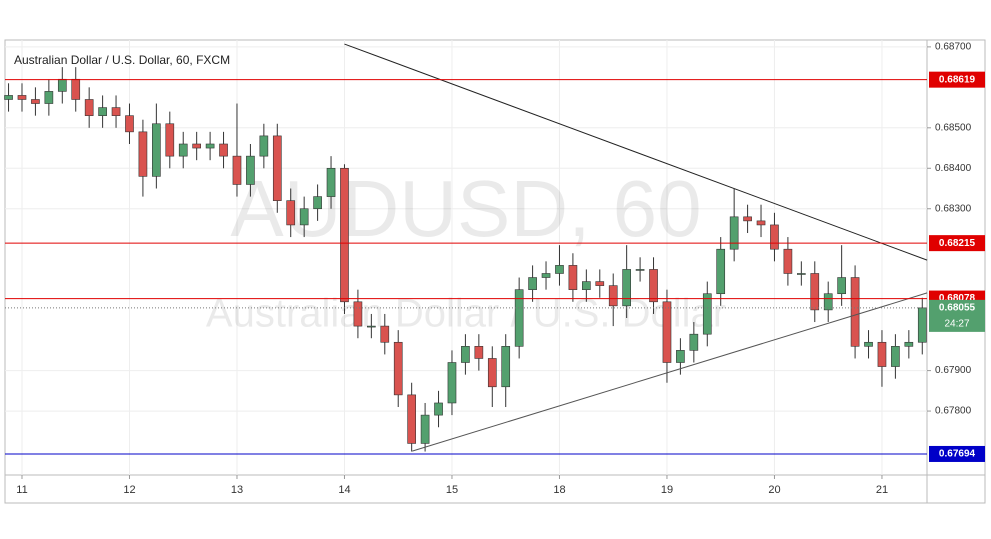 The height and width of the screenshot is (539, 991). Describe the element at coordinates (957, 315) in the screenshot. I see `current-price-box` at that location.